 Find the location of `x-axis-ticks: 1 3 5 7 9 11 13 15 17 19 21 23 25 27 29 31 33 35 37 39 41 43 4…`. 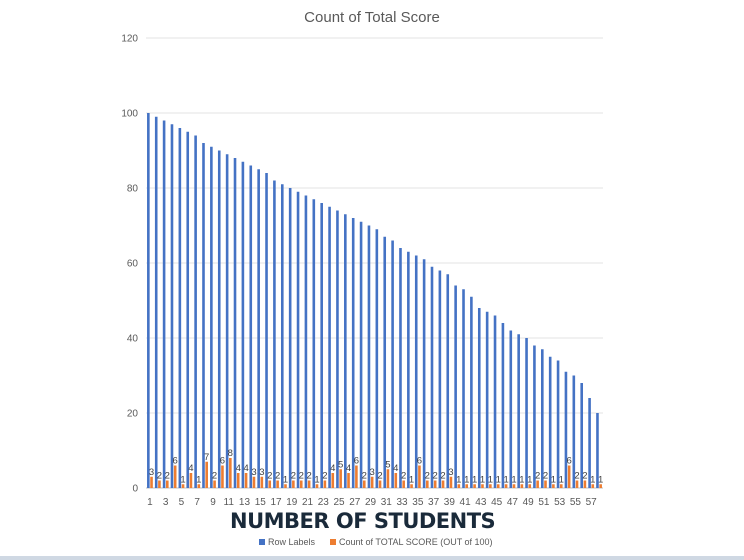

x-axis-ticks: 1 3 5 7 9 11 13 15 17 19 21 23 25 27 29 31 33 35 37 39 41 43 4… is located at coordinates (372, 502).